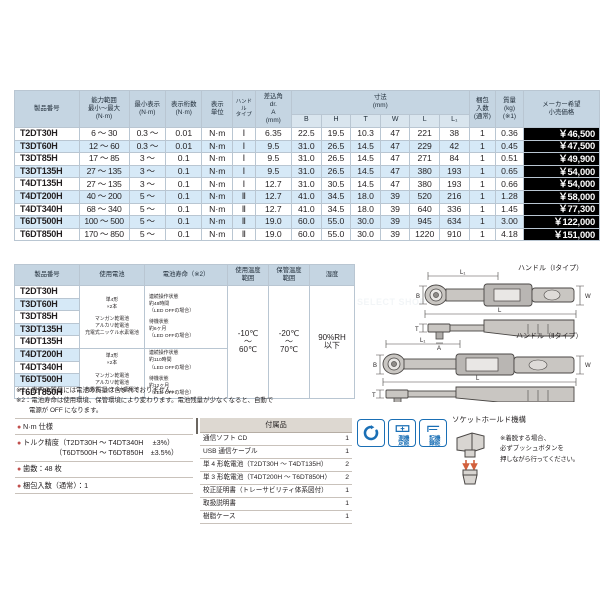 This screenshot has height=600, width=600. I want to click on spec-row: ● 梱包入数（通常）：1, so click(104, 486).